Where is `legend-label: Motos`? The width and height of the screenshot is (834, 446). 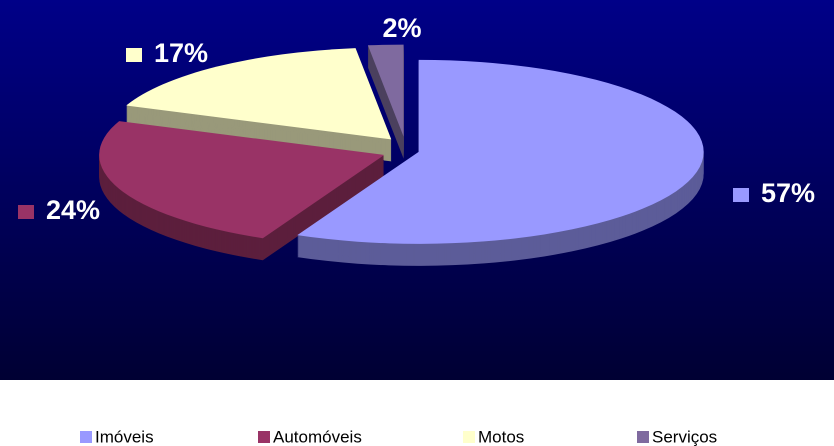
legend-label: Motos is located at coordinates (501, 436).